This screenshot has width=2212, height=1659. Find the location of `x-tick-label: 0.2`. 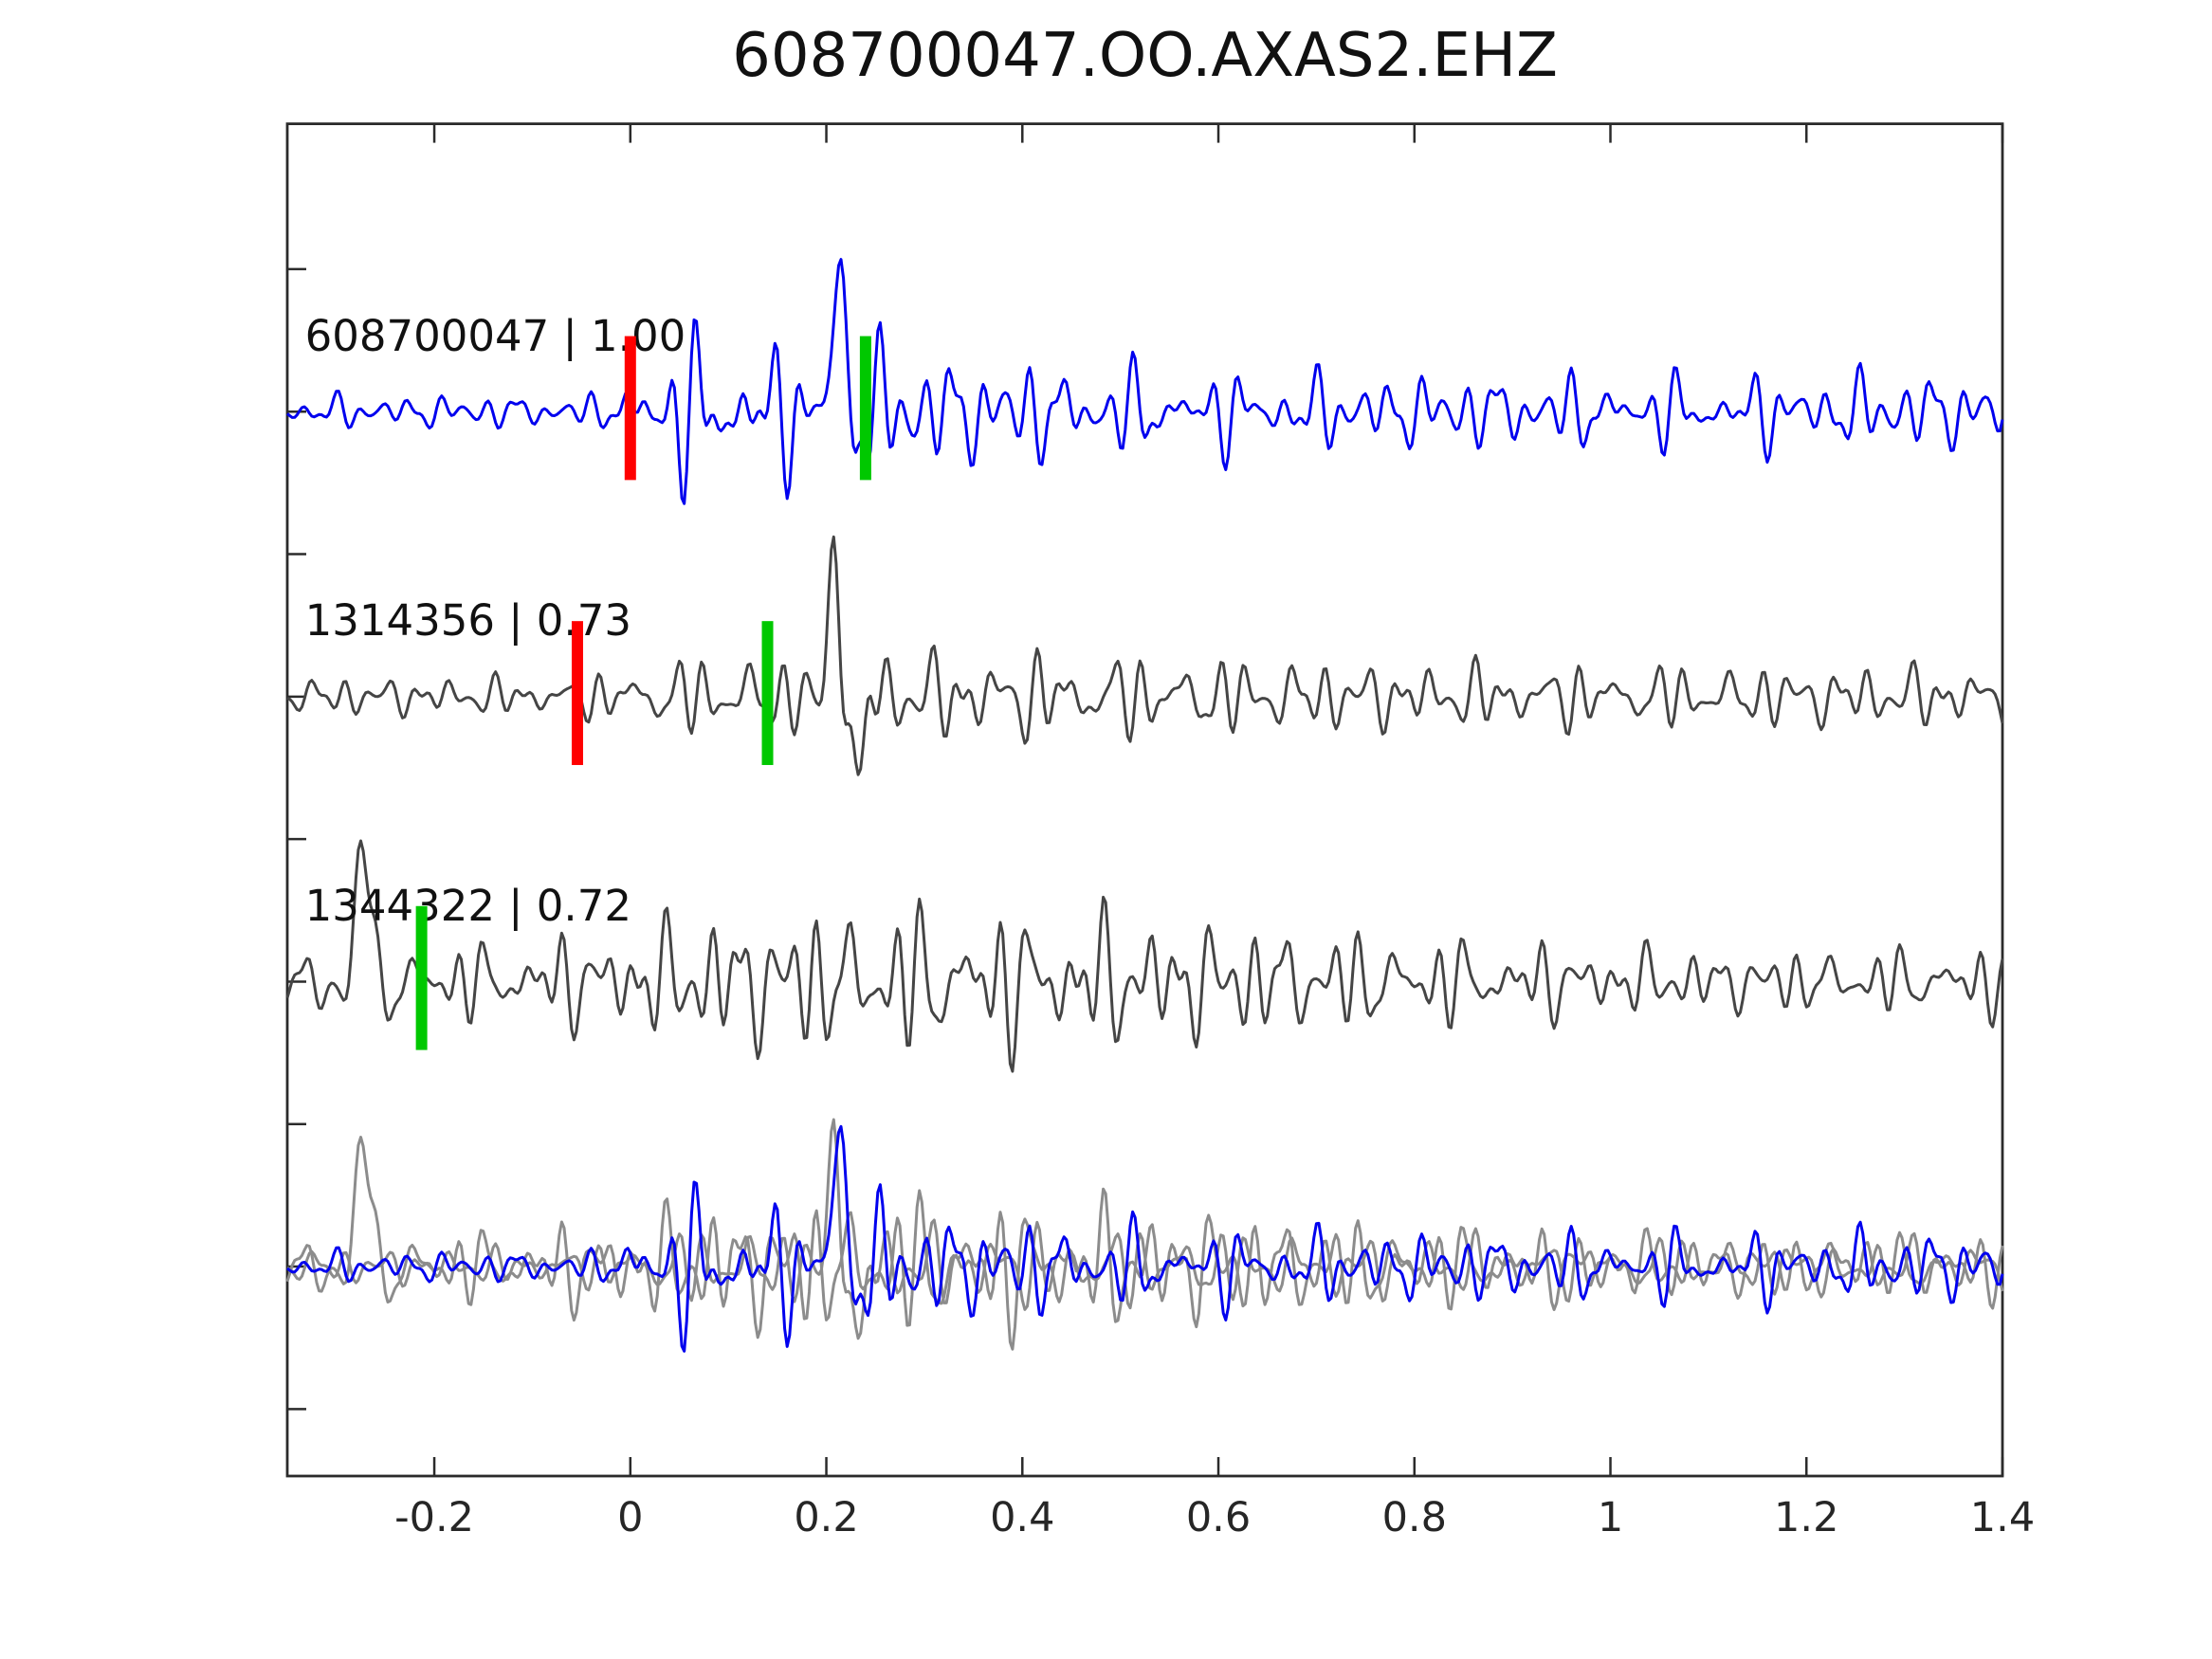

x-tick-label: 0.2 is located at coordinates (826, 1517).